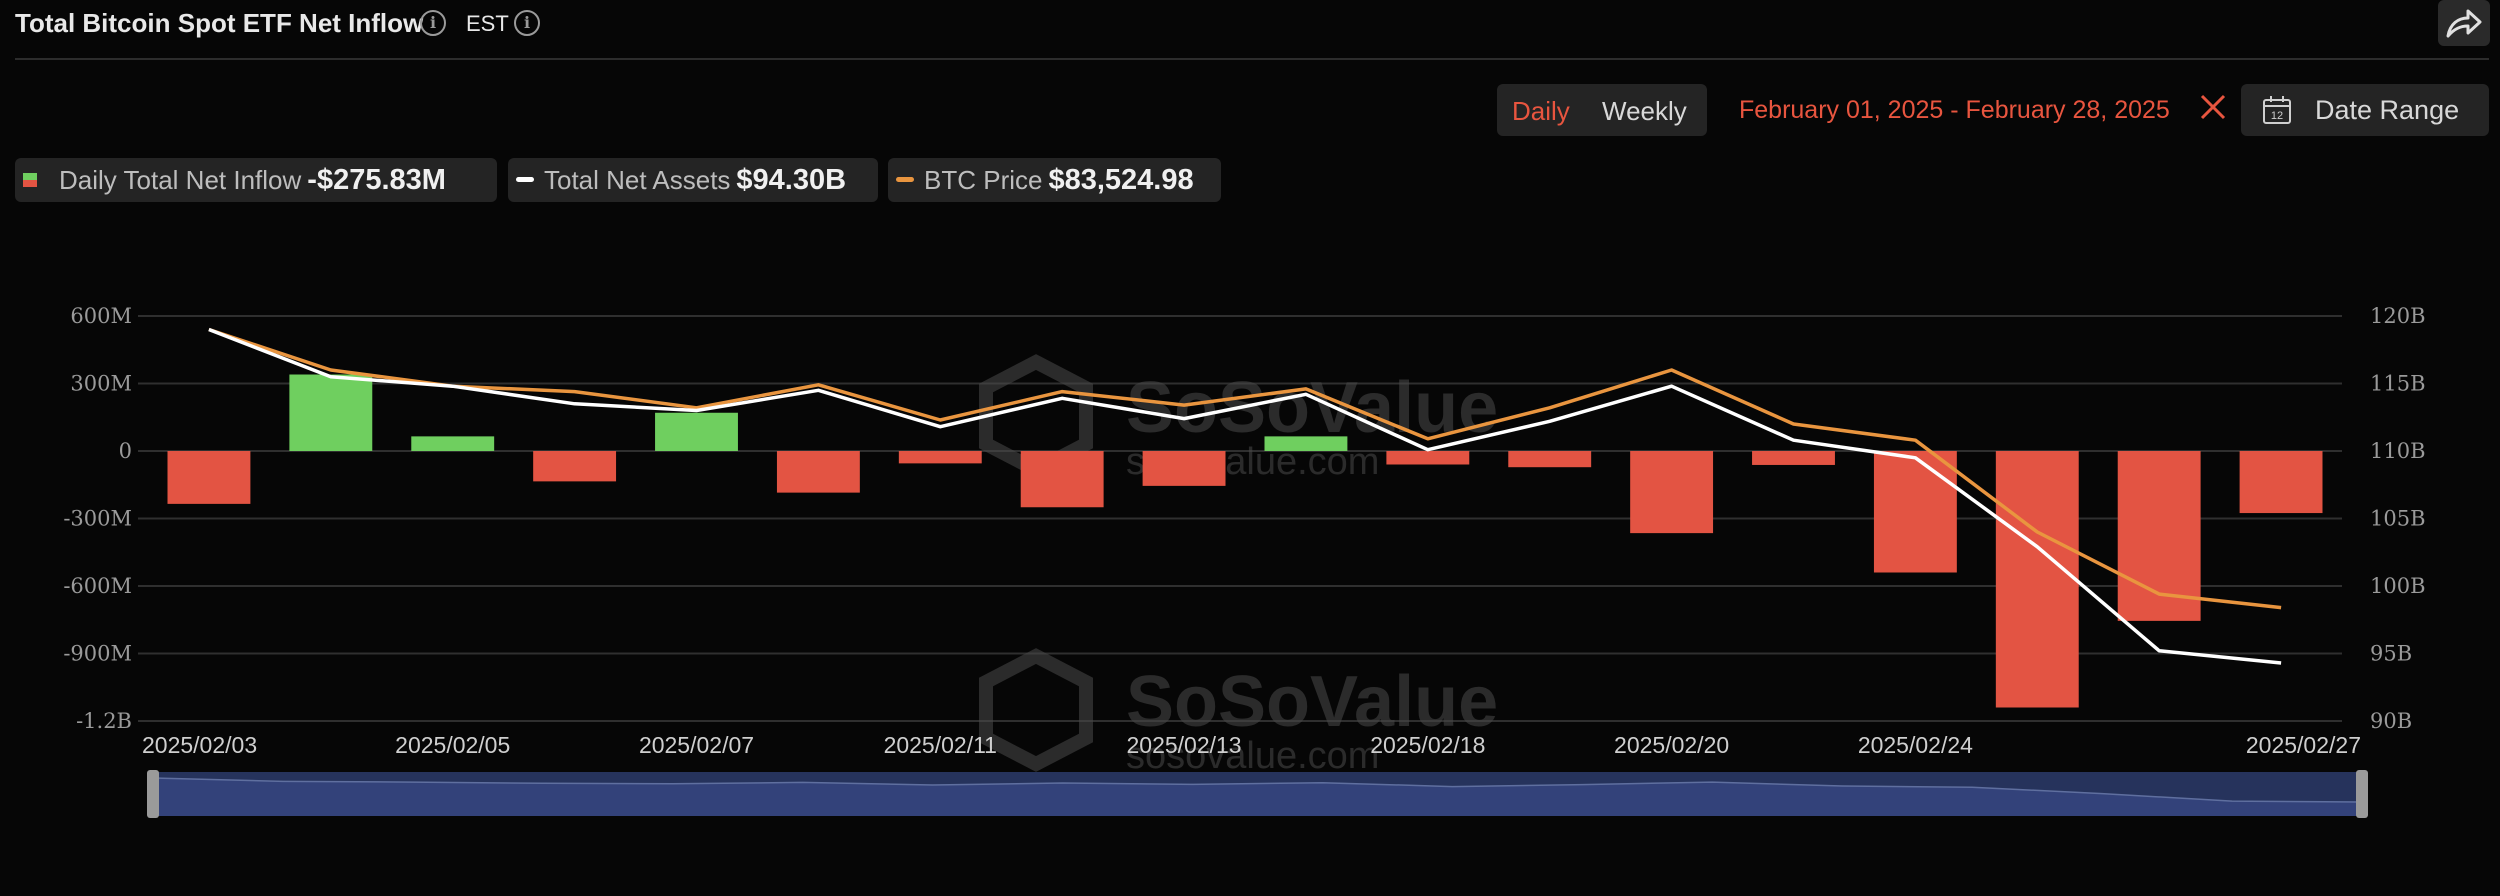  Describe the element at coordinates (2387, 110) in the screenshot. I see `date-range-label: Date Range` at that location.